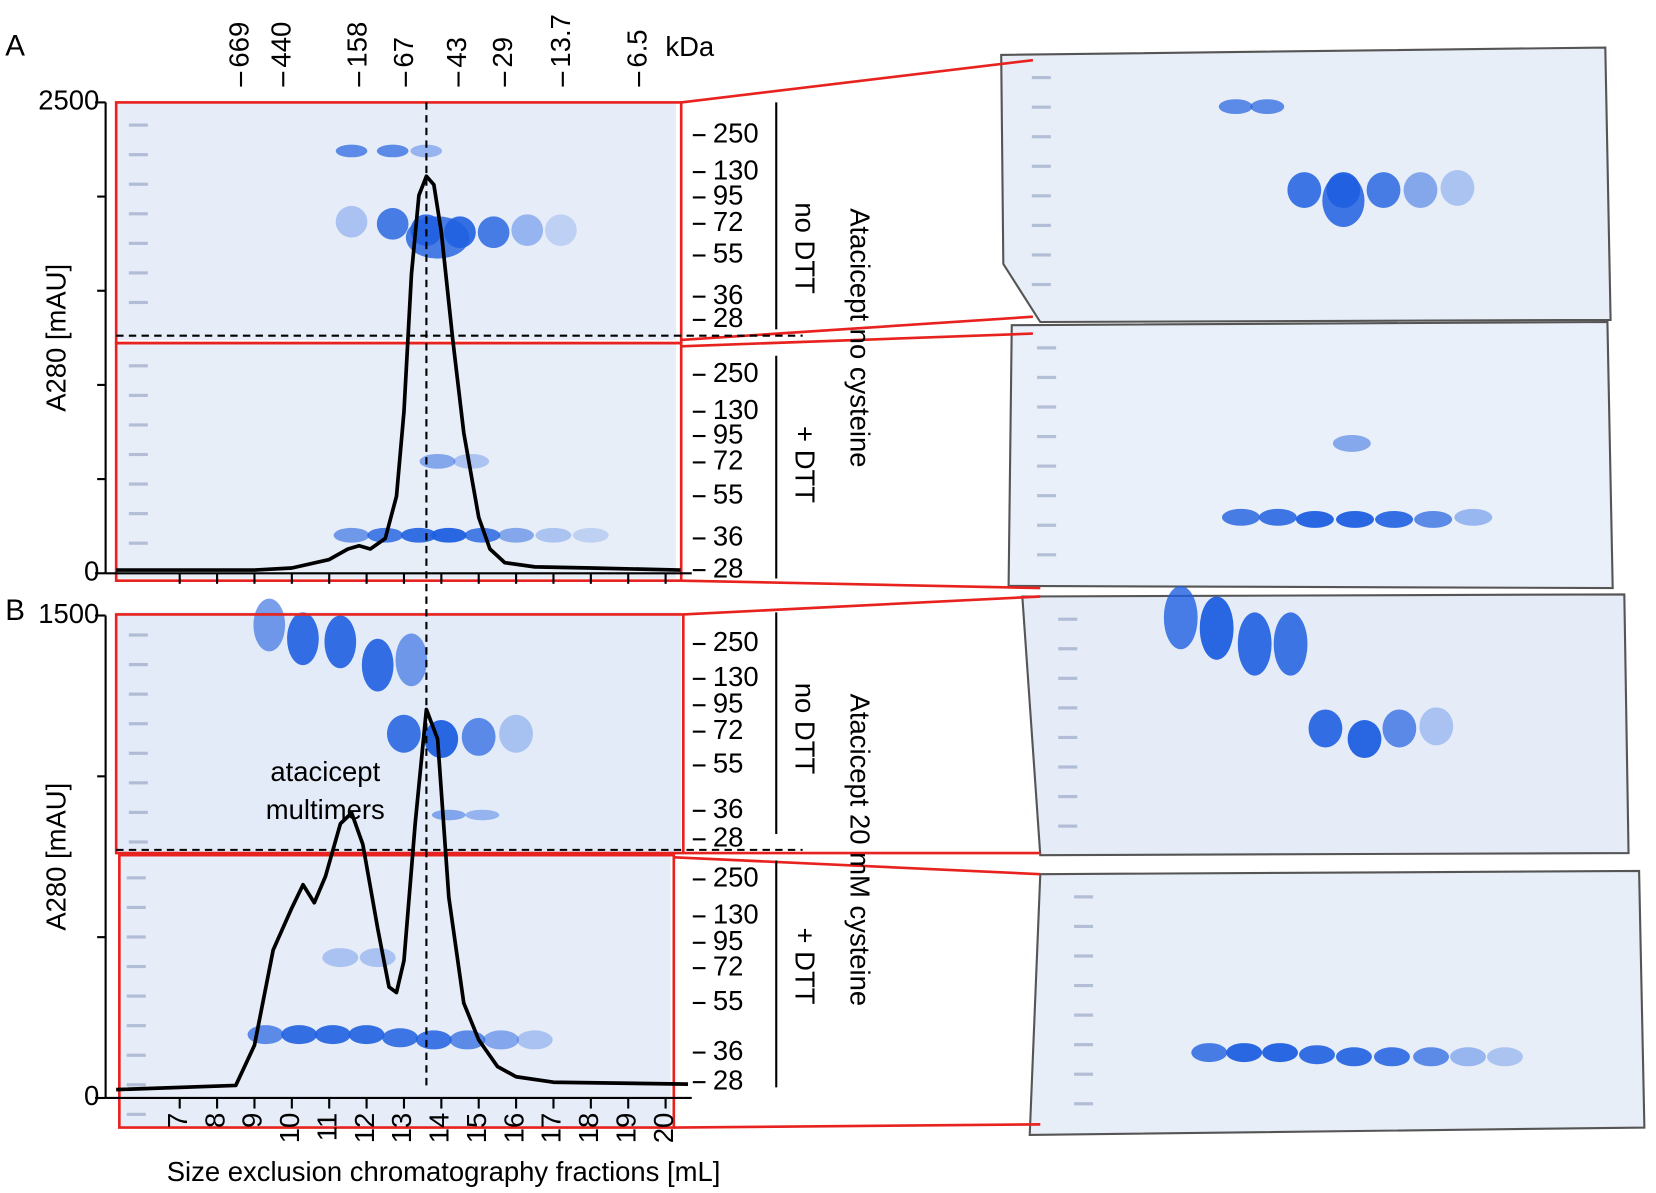  I want to click on standard-label: 29, so click(502, 52).